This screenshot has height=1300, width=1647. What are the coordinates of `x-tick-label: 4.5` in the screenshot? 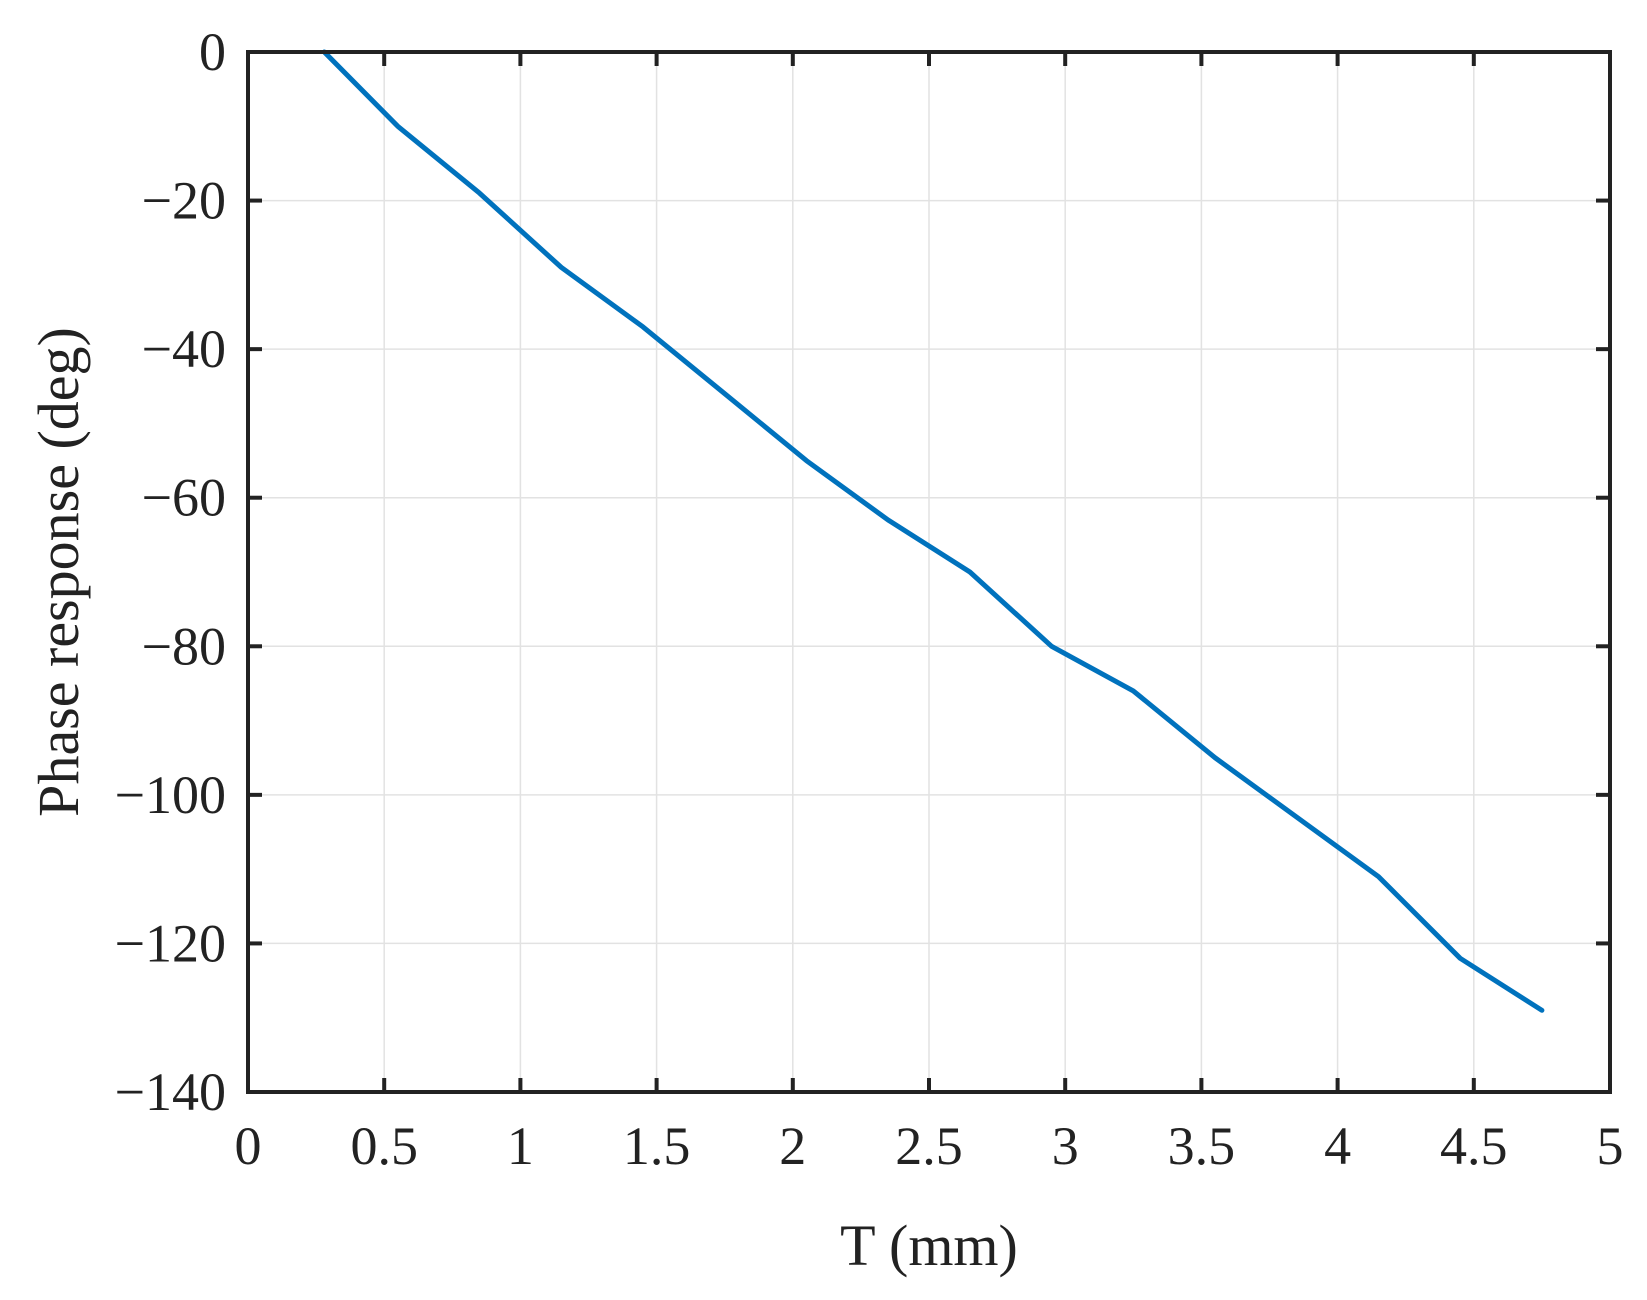 It's located at (1474, 1146).